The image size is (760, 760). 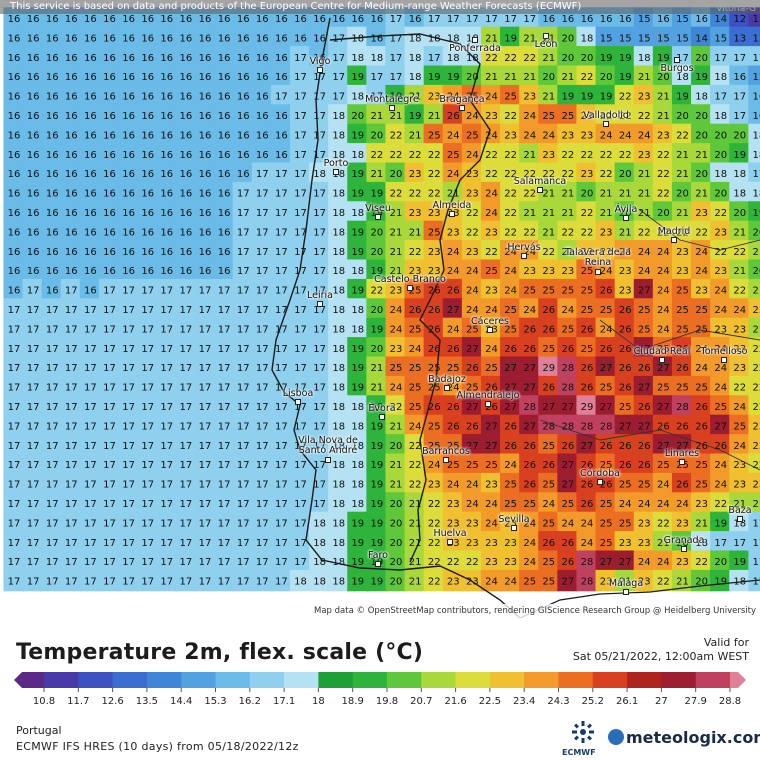 What do you see at coordinates (44, 701) in the screenshot?
I see `color-scale-tick-label: 10.8` at bounding box center [44, 701].